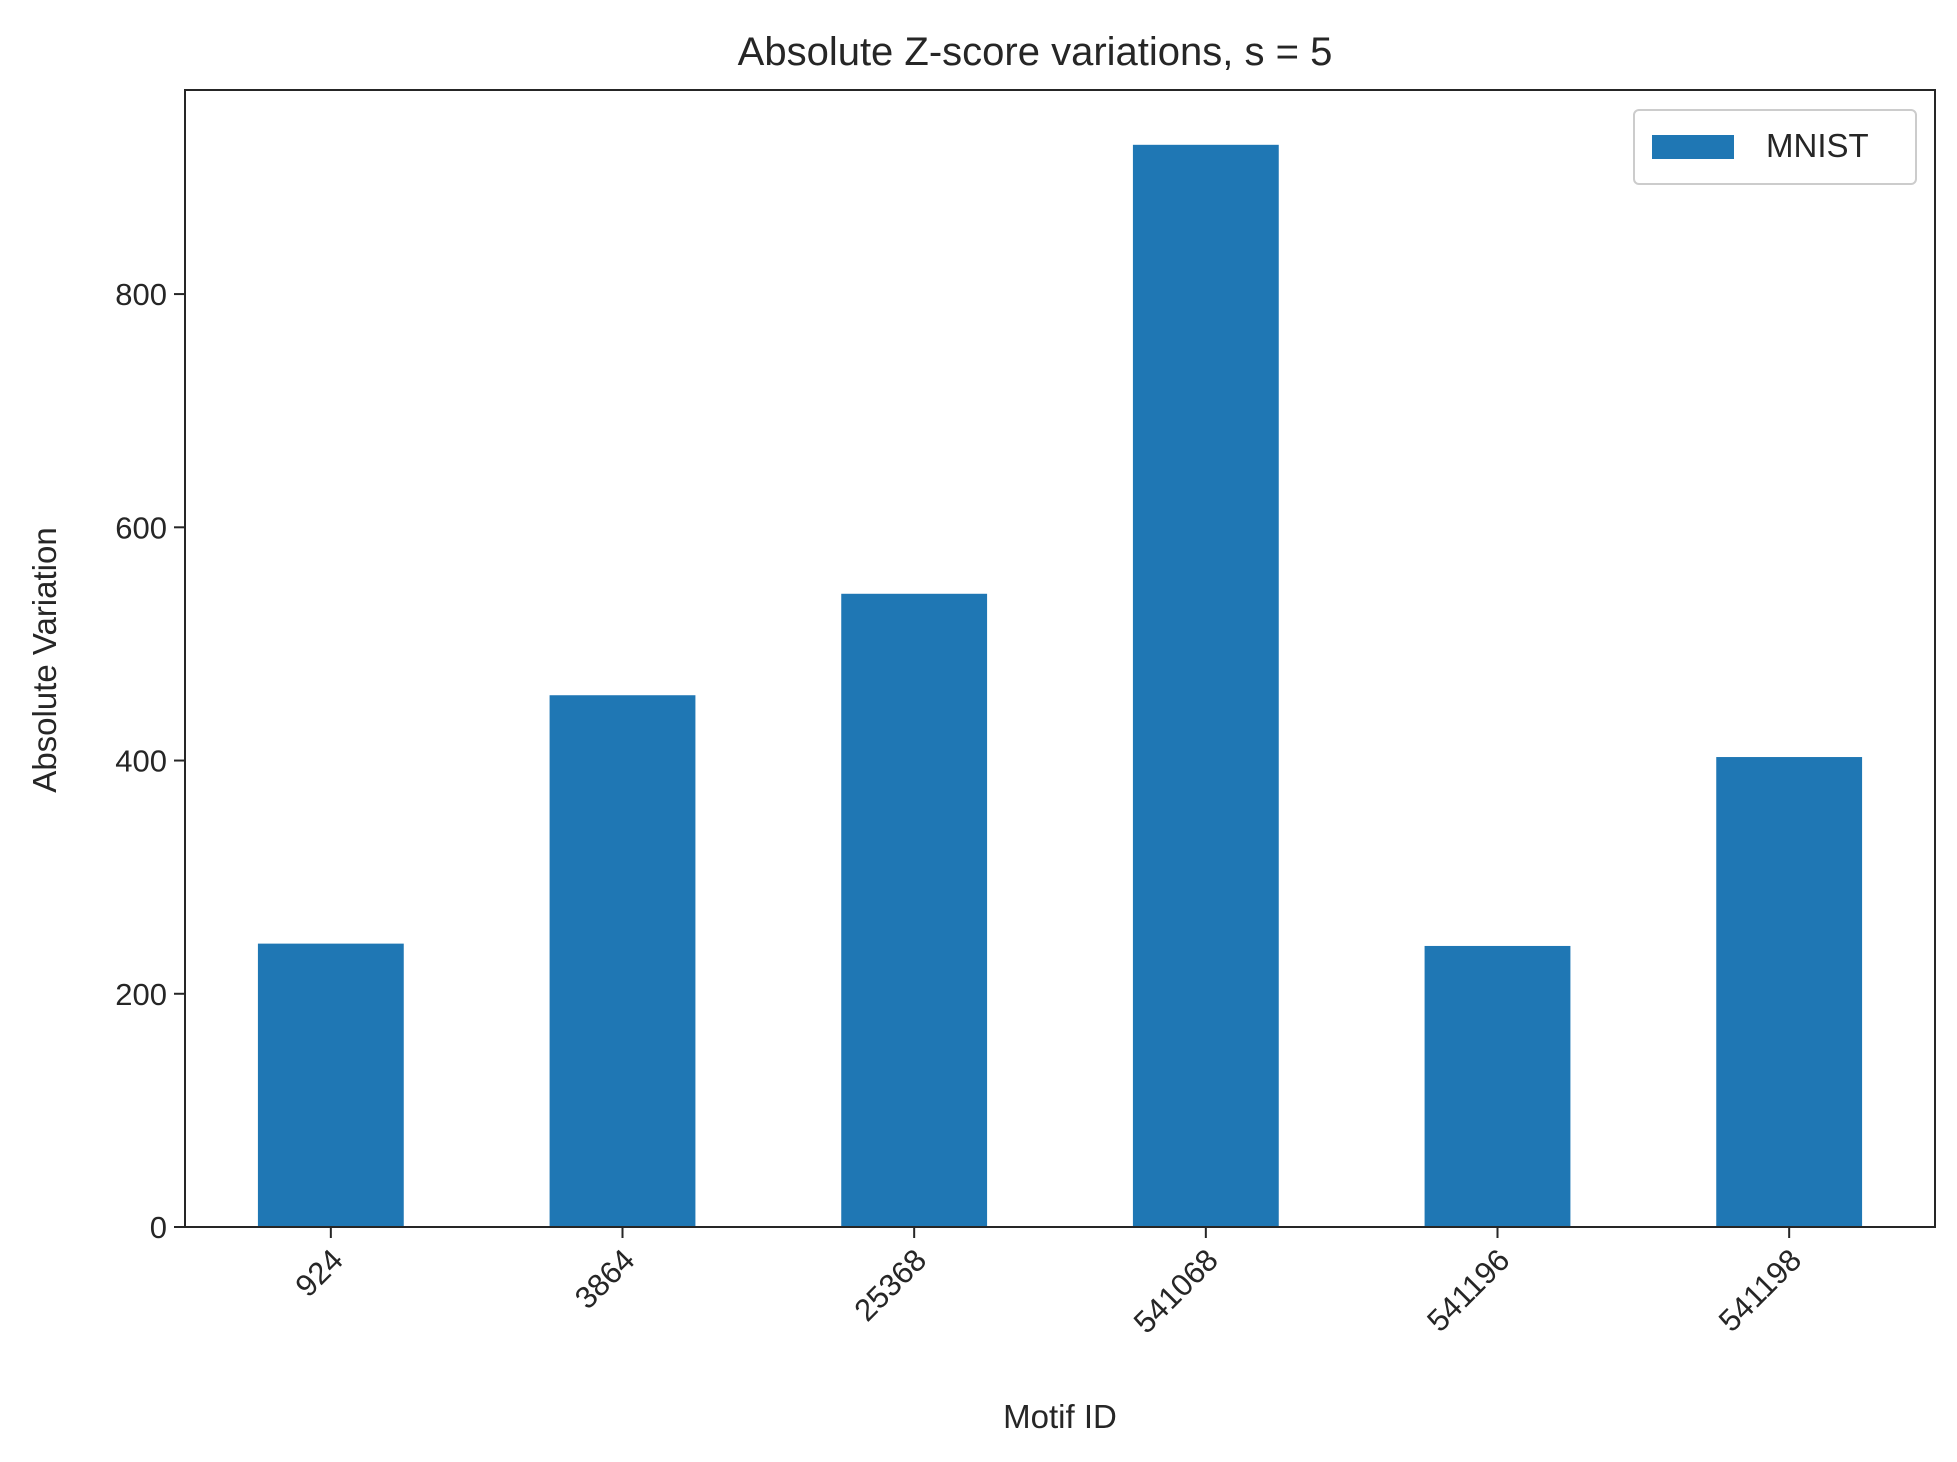 Image resolution: width=1957 pixels, height=1462 pixels. What do you see at coordinates (158, 1227) in the screenshot?
I see `y-tick-label: 0` at bounding box center [158, 1227].